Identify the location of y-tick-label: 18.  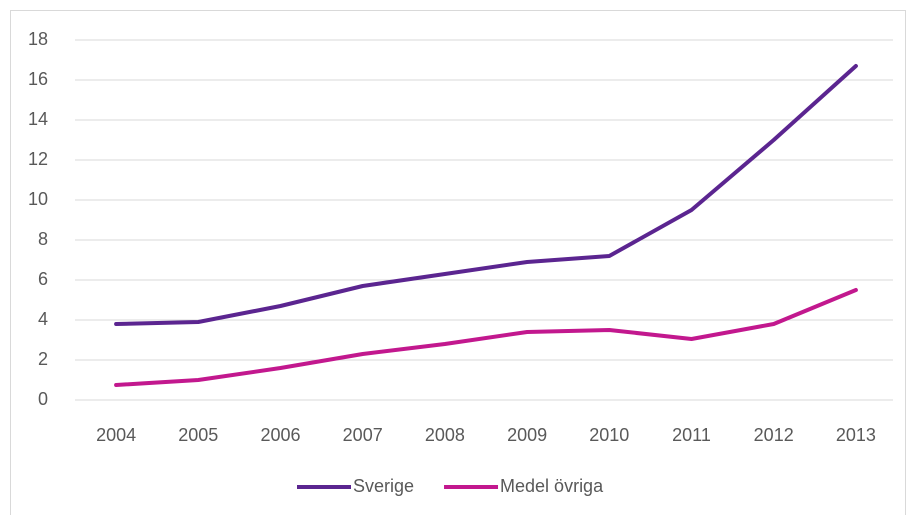
(38, 39).